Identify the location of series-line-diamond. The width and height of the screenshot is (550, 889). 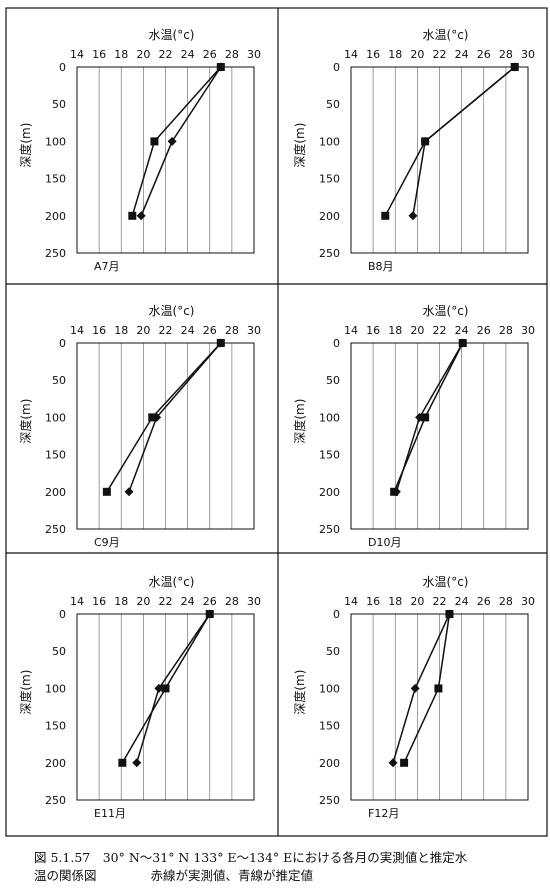
(175, 417).